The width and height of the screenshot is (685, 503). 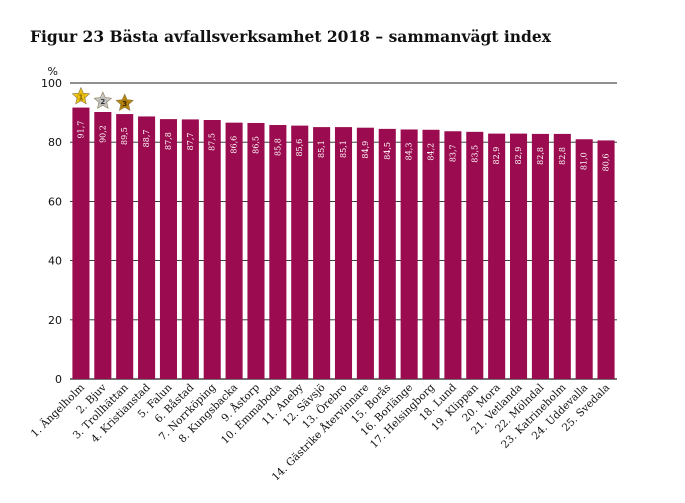 I want to click on rank-number: 3, so click(x=124, y=104).